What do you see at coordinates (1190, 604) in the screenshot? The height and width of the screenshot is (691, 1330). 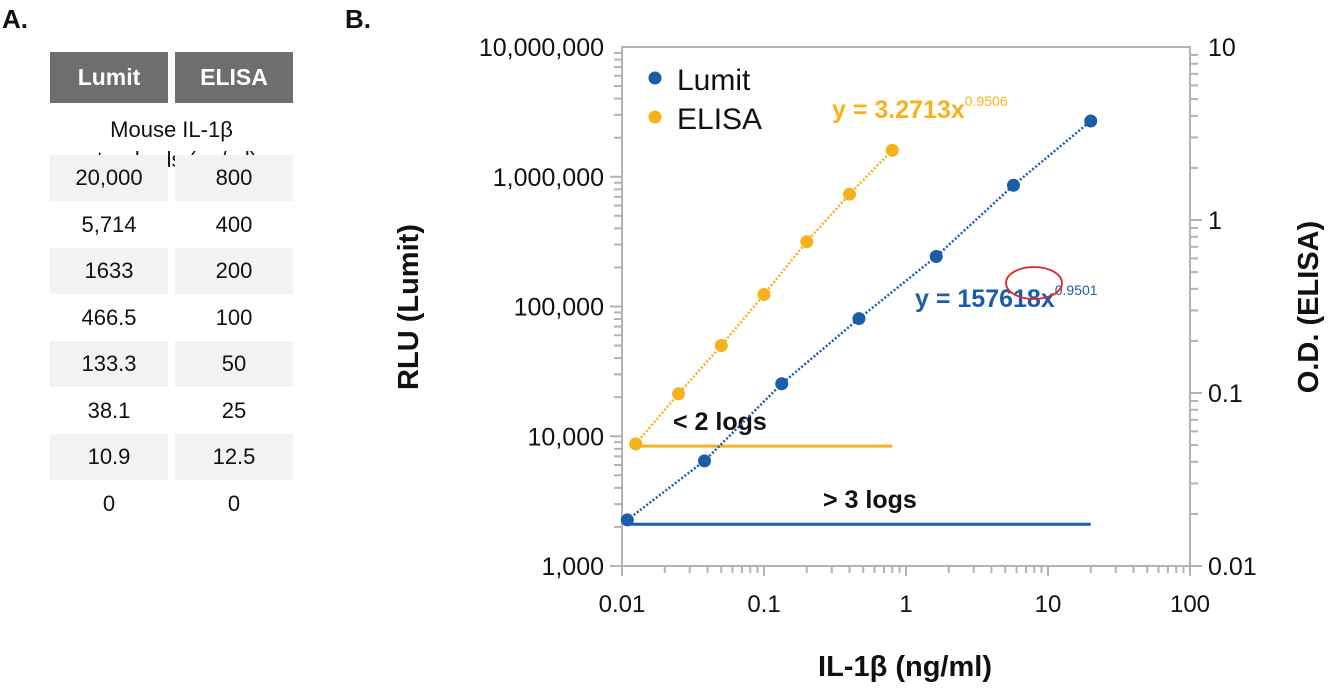 I see `x-tick-label: 100` at bounding box center [1190, 604].